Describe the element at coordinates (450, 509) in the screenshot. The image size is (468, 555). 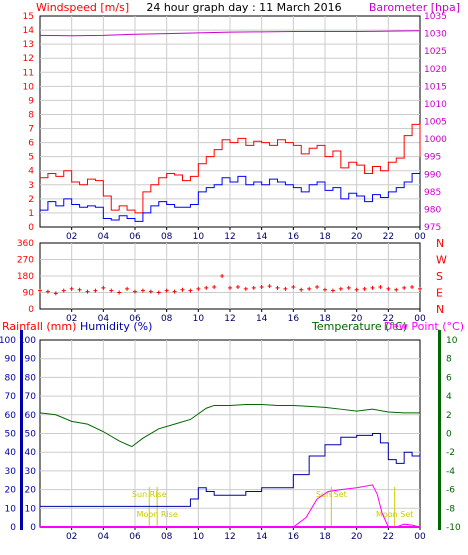
I see `temperature-tick-label: -8` at that location.